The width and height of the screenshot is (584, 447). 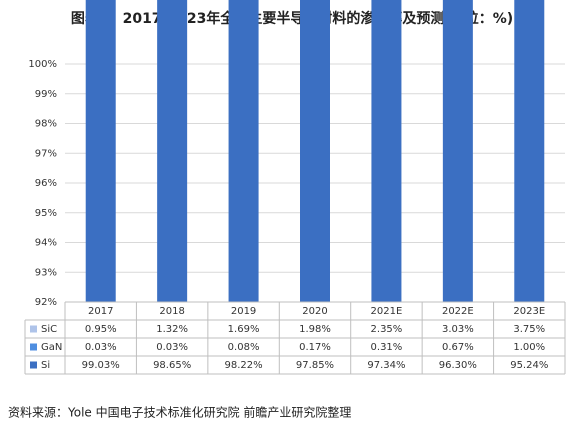 What do you see at coordinates (529, 365) in the screenshot?
I see `table-value: 95.24%` at bounding box center [529, 365].